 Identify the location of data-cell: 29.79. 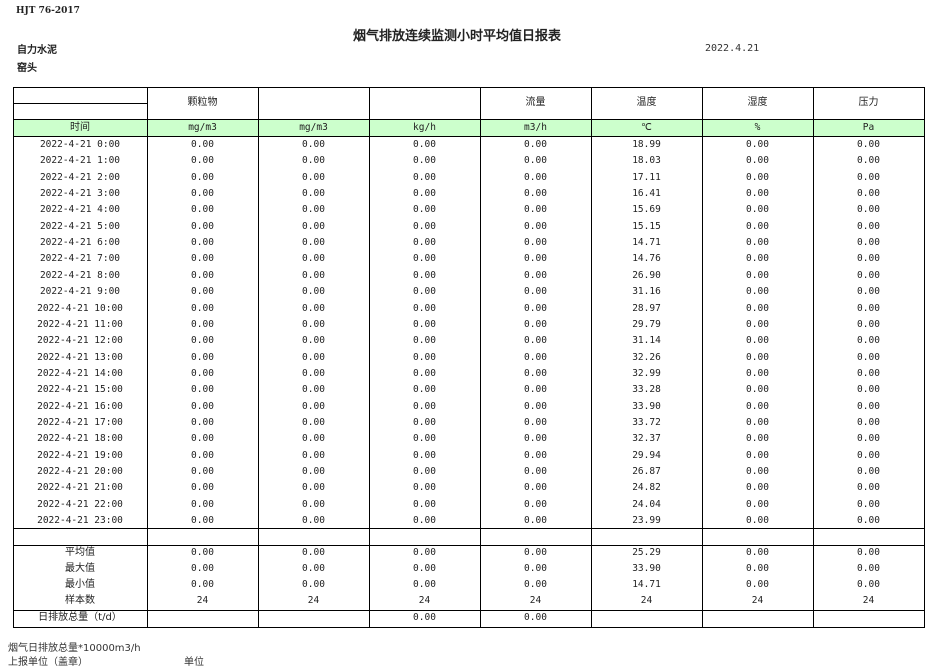
(646, 324).